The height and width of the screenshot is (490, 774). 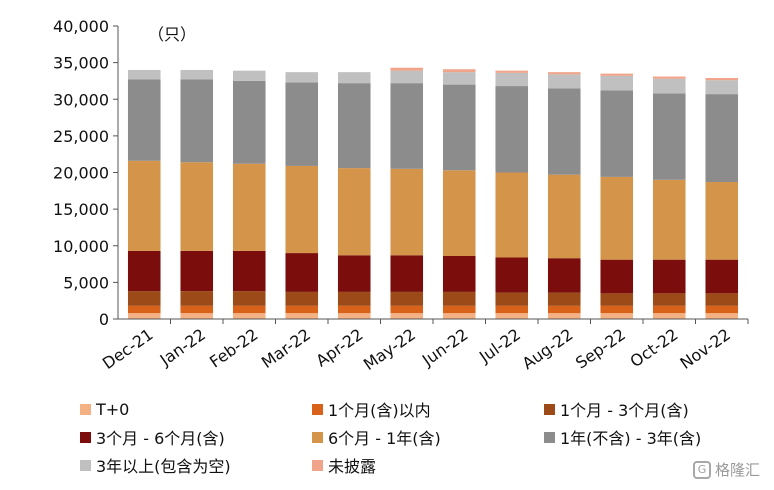 I want to click on x-tick-label: Sep-22, so click(x=600, y=349).